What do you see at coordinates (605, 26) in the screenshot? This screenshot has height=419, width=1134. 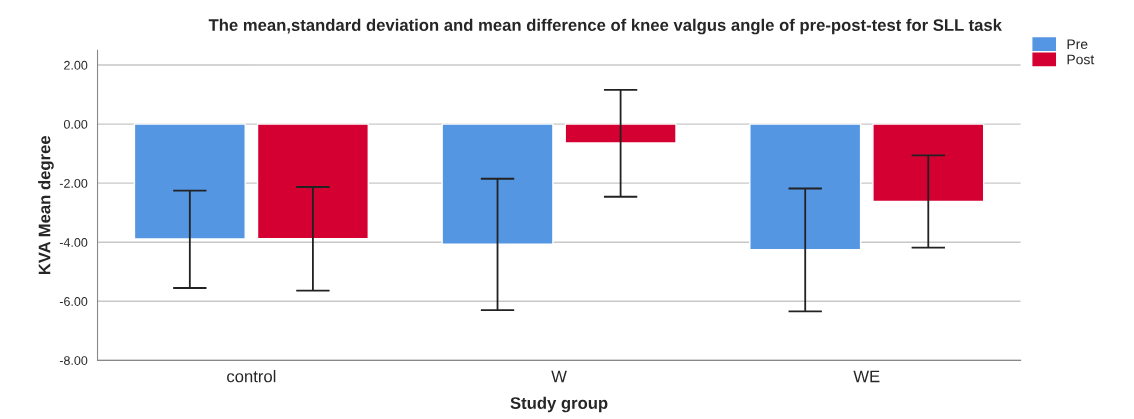 I see `chart-title: The mean,standard deviation and mean difference of knee valgus angle of pre-post-test for SLL task` at bounding box center [605, 26].